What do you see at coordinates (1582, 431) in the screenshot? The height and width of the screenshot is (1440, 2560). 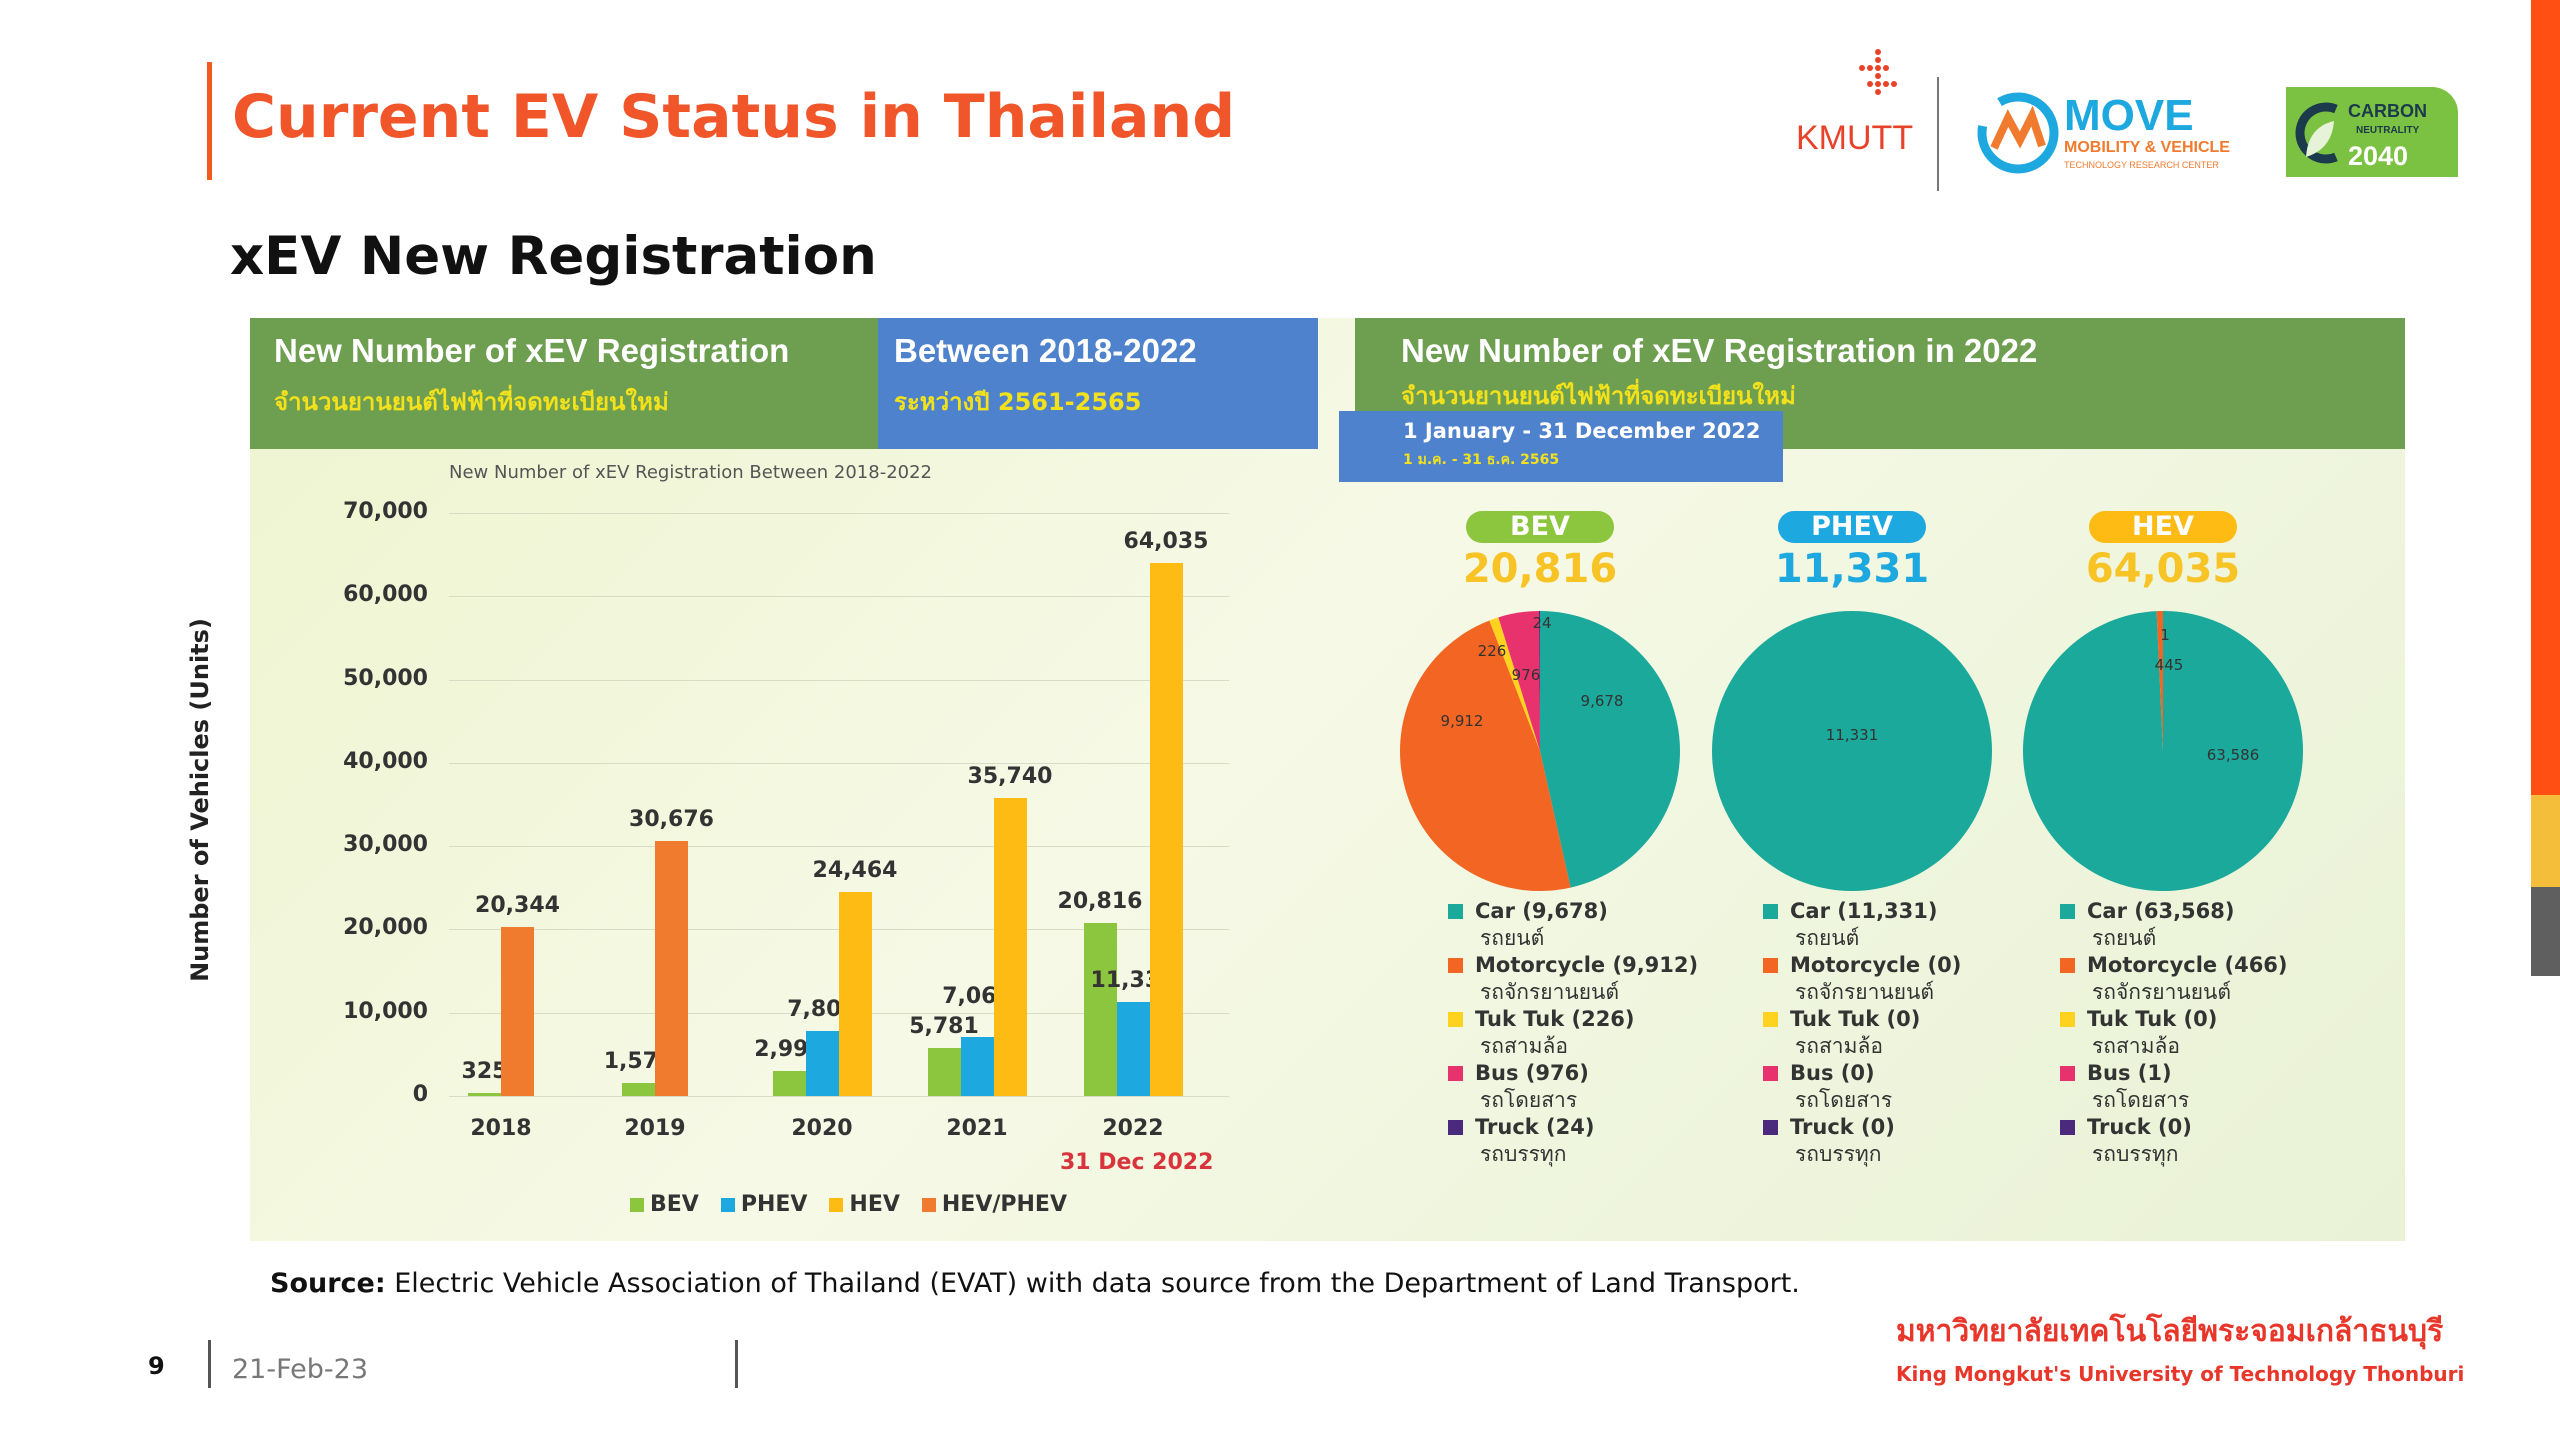 I see `date-range-en: 1 January - 31 December 2022` at bounding box center [1582, 431].